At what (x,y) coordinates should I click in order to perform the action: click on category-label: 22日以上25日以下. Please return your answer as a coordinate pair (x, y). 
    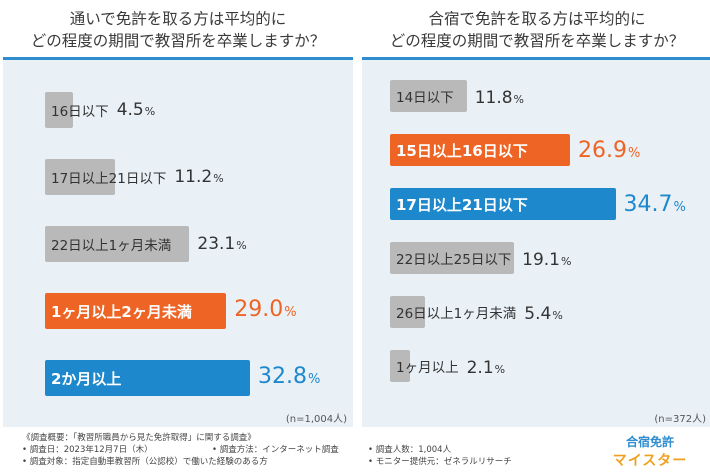
    Looking at the image, I should click on (454, 260).